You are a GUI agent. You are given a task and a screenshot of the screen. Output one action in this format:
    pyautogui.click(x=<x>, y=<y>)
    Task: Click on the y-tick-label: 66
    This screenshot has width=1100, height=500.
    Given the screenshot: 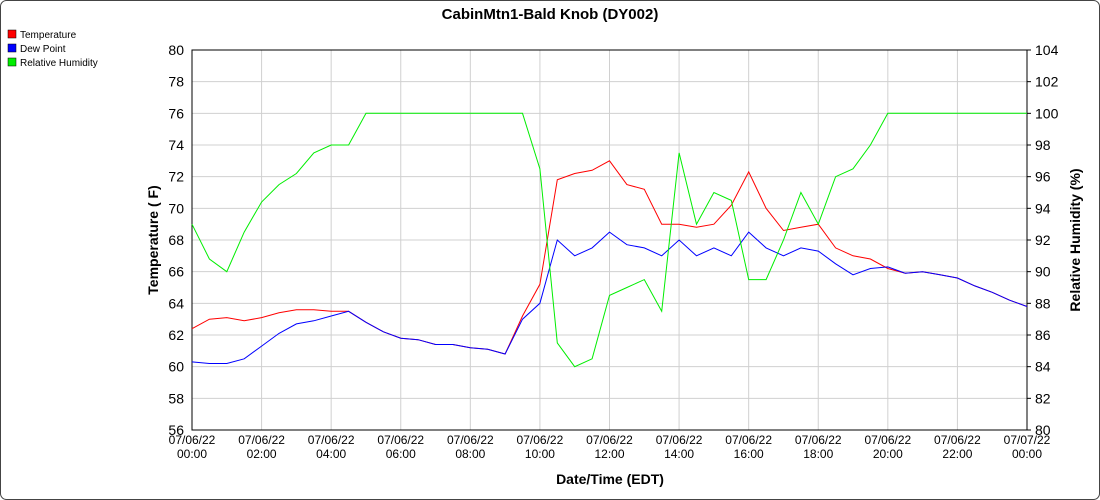 What is the action you would take?
    pyautogui.click(x=176, y=272)
    